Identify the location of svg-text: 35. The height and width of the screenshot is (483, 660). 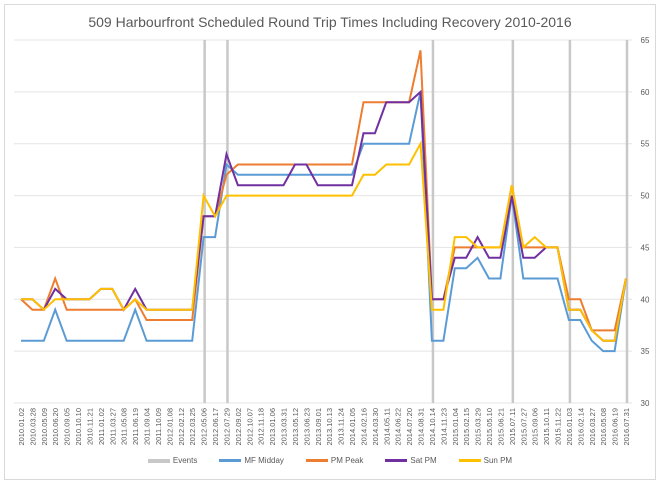
(645, 351).